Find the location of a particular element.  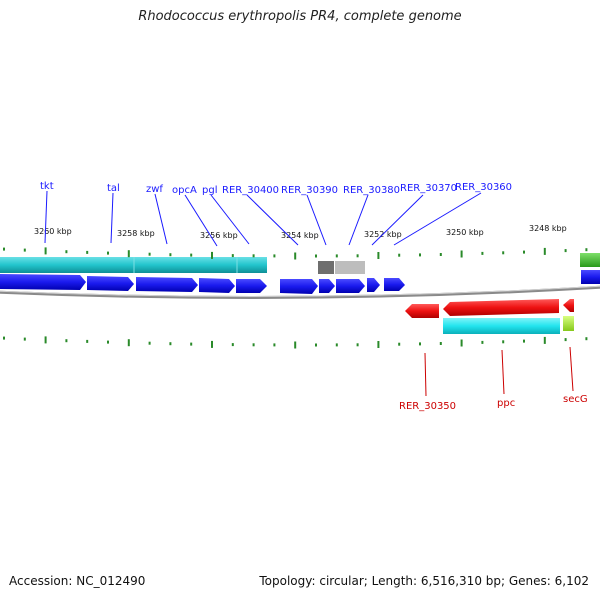

gene-arrow-ppc is located at coordinates (501, 307).